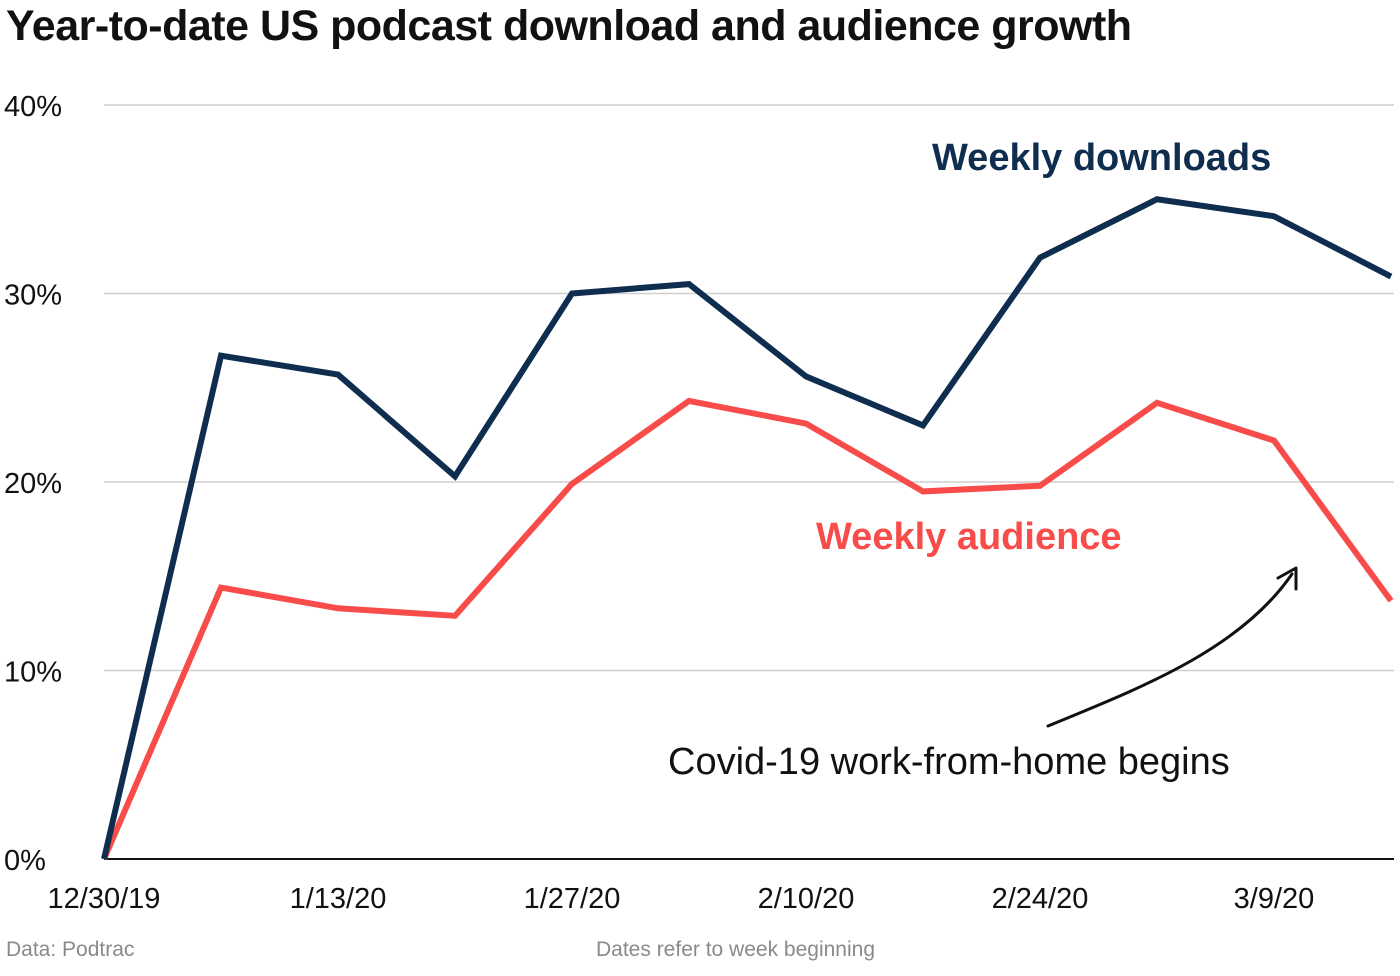 This screenshot has width=1400, height=976. Describe the element at coordinates (1274, 899) in the screenshot. I see `x-tick-label: 3/9/20` at that location.